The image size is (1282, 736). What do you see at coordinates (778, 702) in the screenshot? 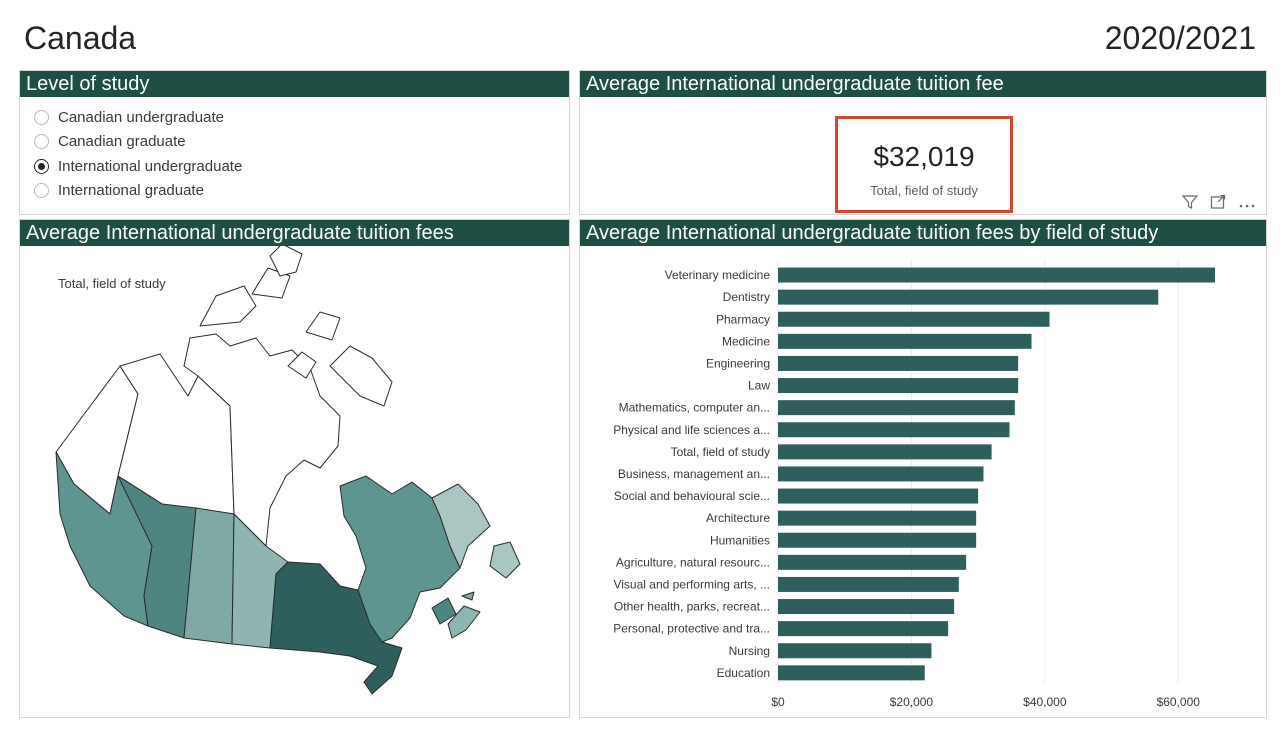
I see `x-tick-label: $0` at bounding box center [778, 702].